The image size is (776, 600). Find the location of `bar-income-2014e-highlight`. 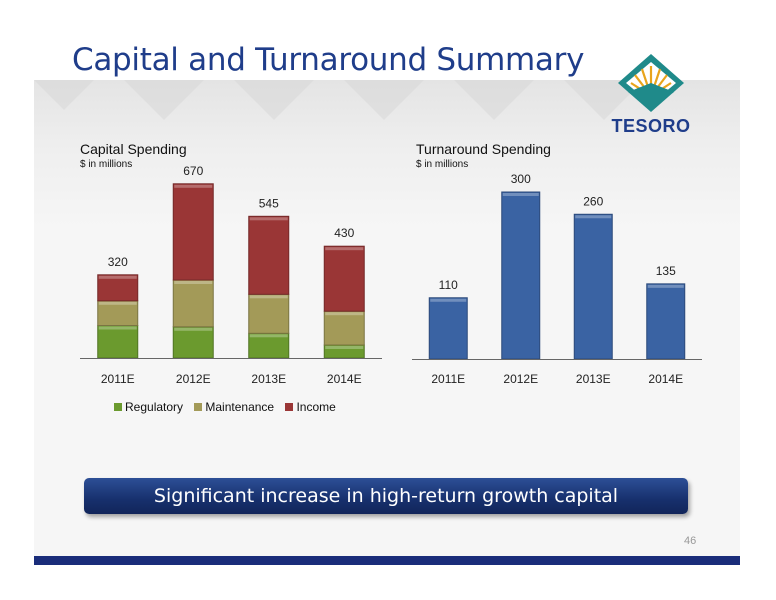

bar-income-2014e-highlight is located at coordinates (344, 249).